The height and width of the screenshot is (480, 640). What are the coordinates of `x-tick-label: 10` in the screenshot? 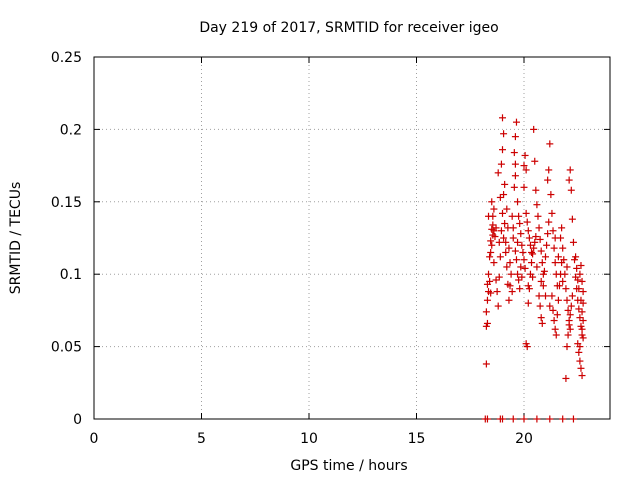 It's located at (309, 439).